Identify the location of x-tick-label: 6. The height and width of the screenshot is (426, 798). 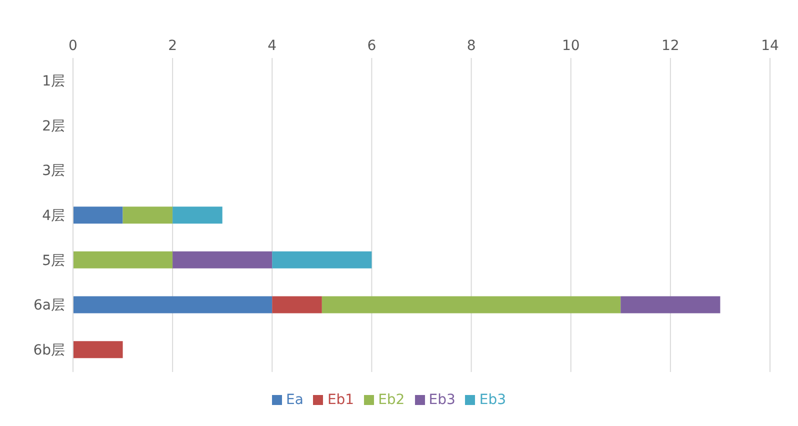
(371, 46).